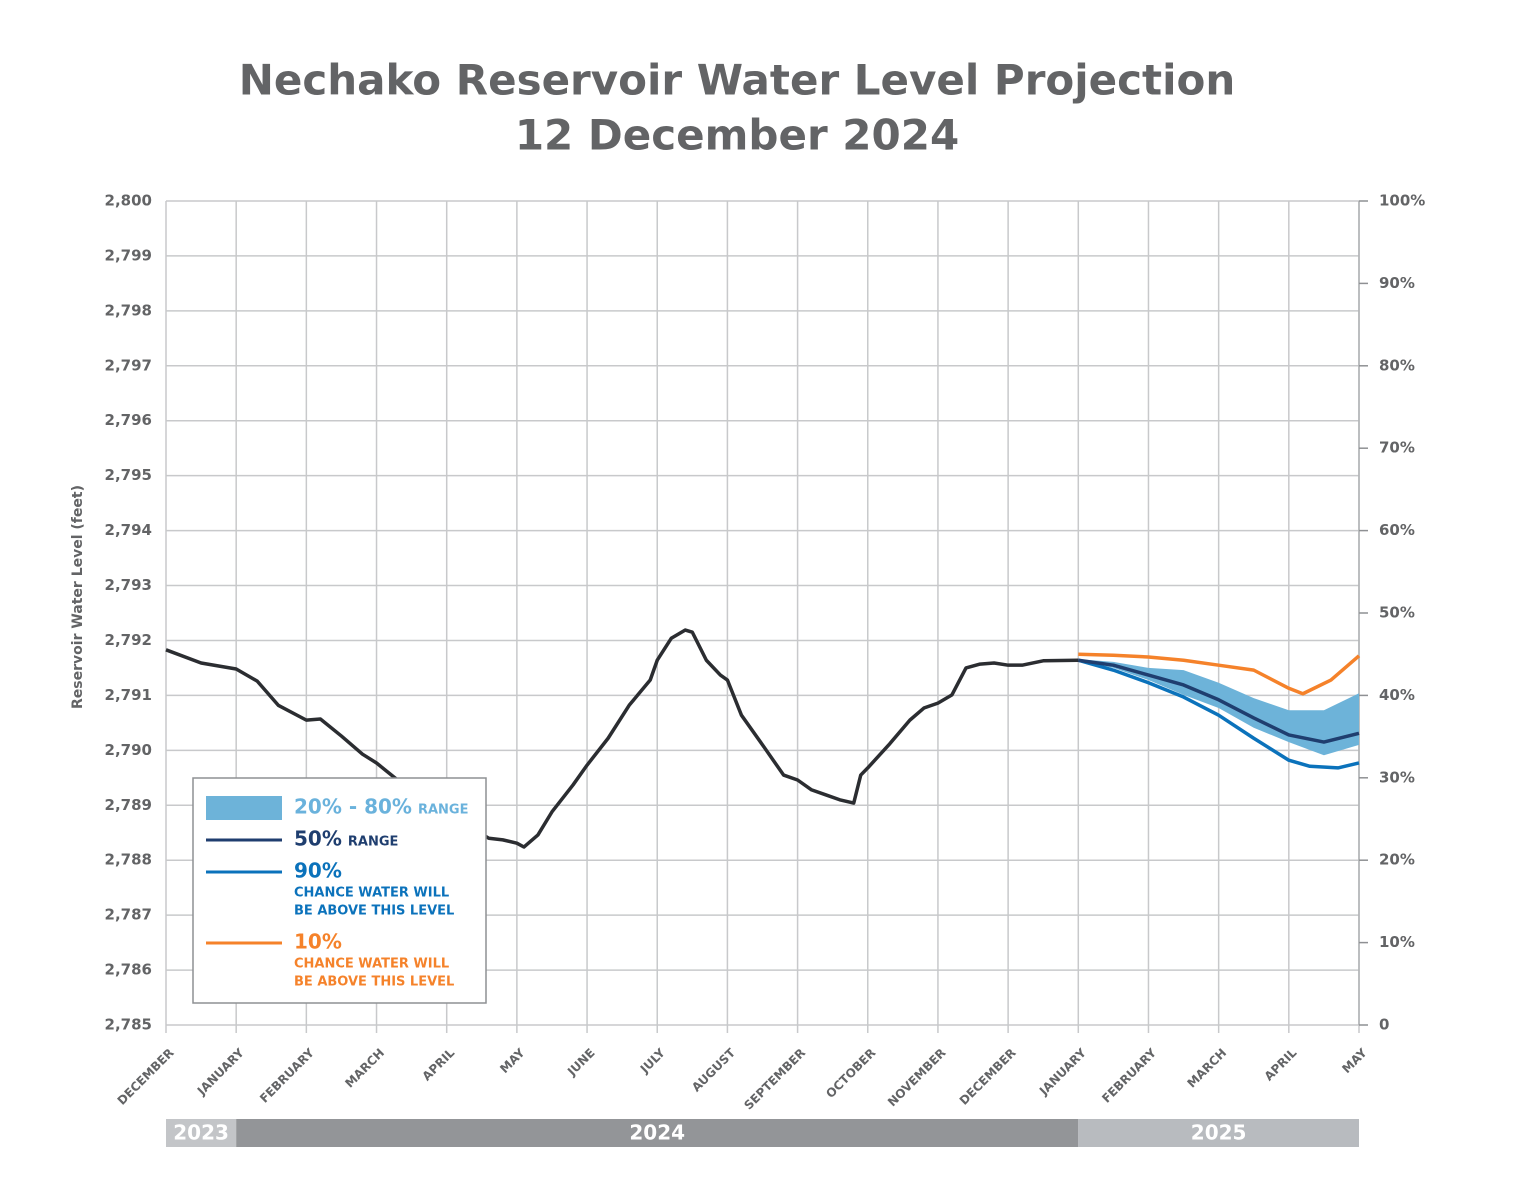 This screenshot has height=1187, width=1536. What do you see at coordinates (128, 365) in the screenshot?
I see `y-tick-label: 2,797` at bounding box center [128, 365].